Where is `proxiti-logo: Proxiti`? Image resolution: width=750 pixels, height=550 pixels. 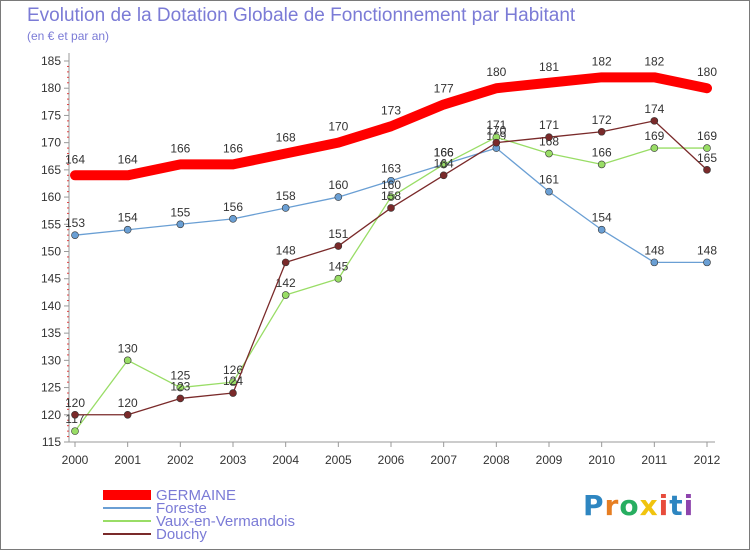 proxiti-logo: Proxiti is located at coordinates (638, 505).